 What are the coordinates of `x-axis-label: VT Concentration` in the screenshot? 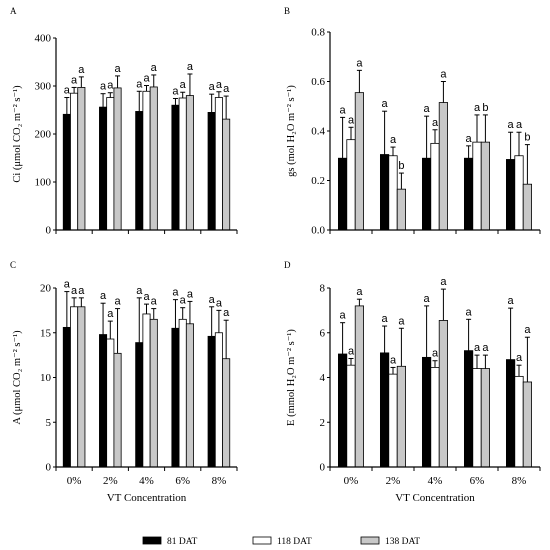 It's located at (147, 498).